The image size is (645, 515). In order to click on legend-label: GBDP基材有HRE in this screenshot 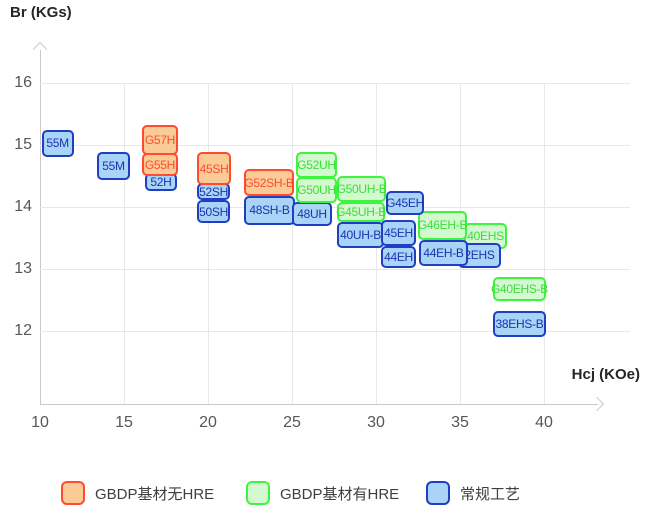, I will do `click(340, 494)`.